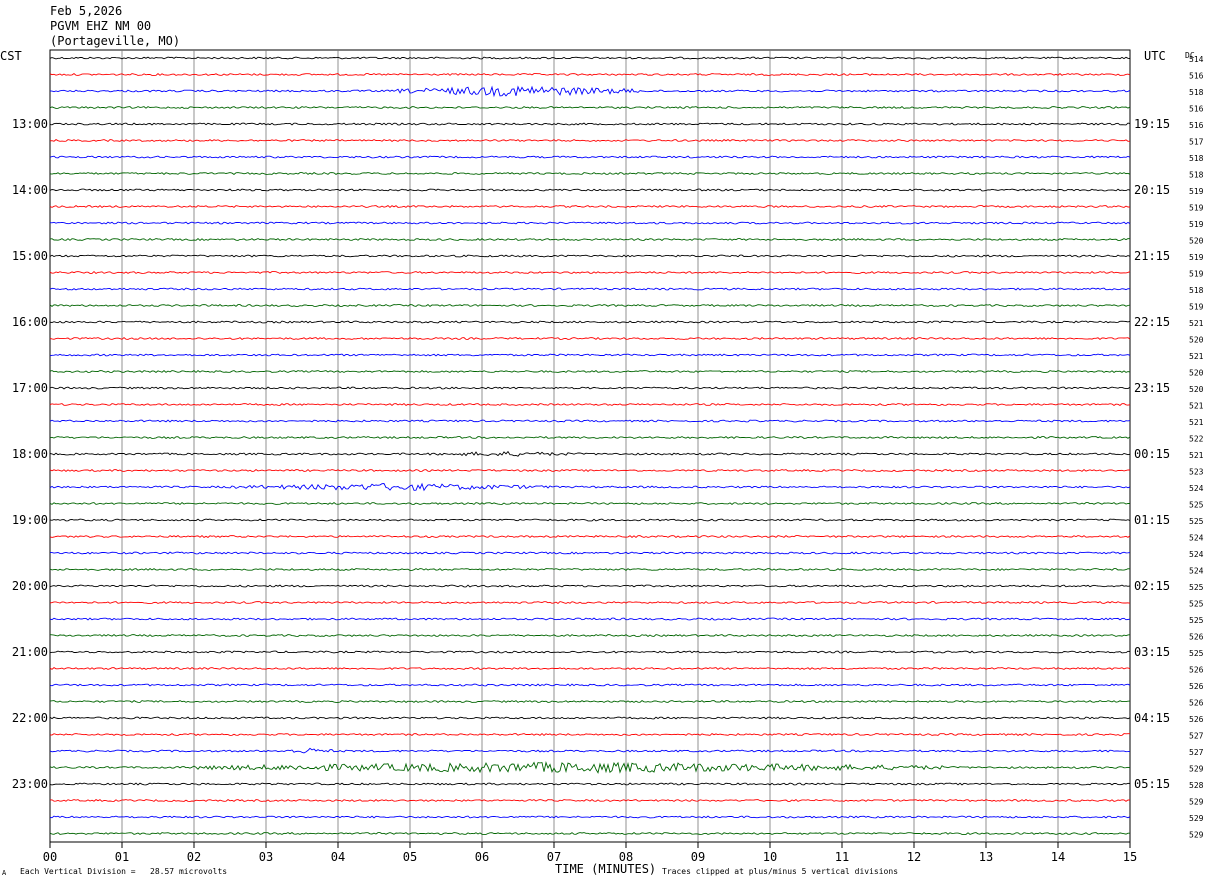 The height and width of the screenshot is (886, 1210). I want to click on x-tick-label: 12, so click(914, 857).